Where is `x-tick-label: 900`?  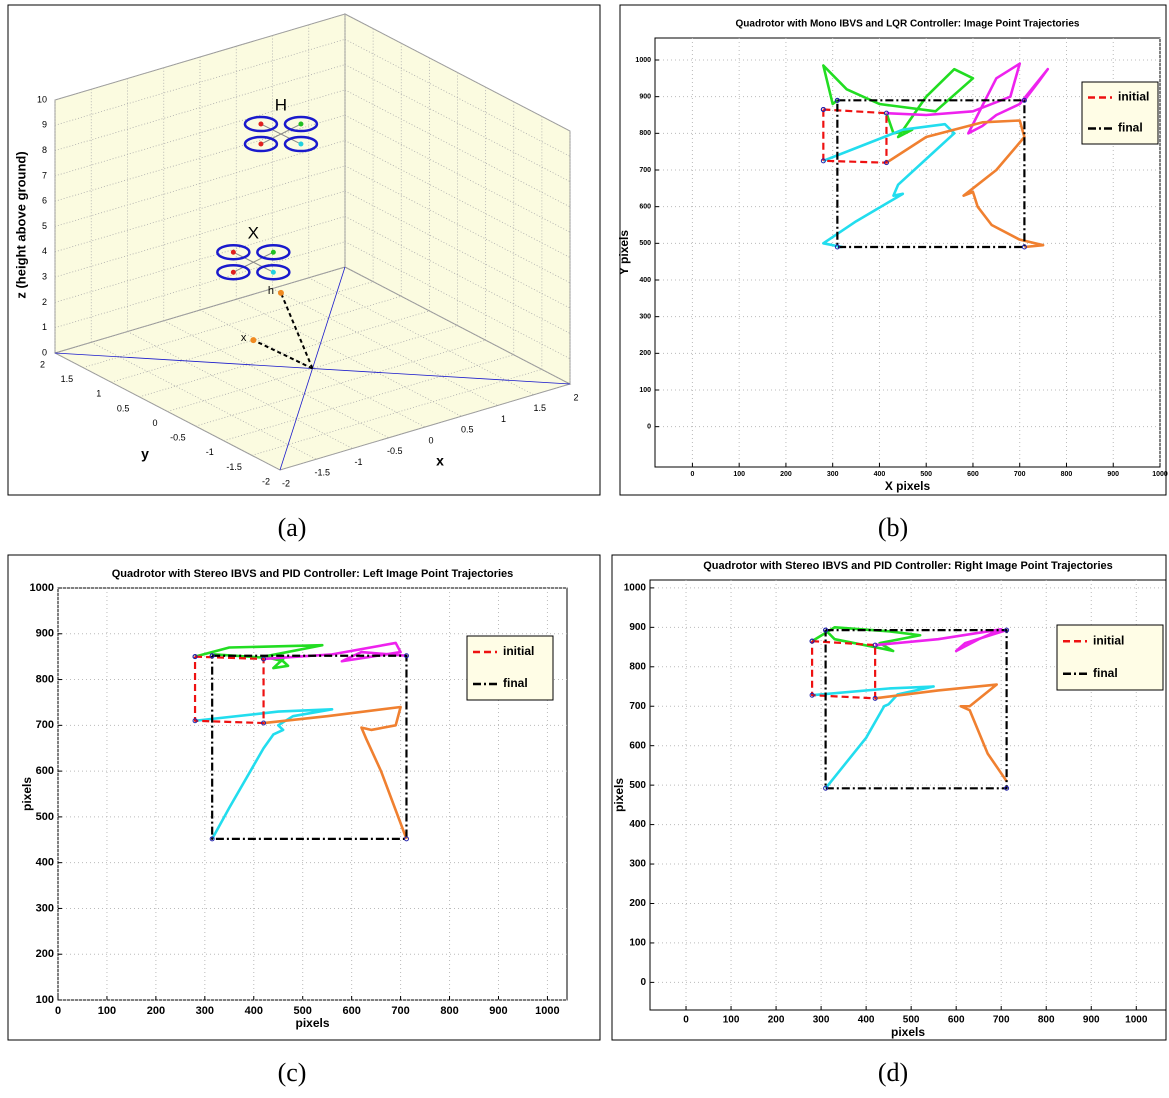 x-tick-label: 900 is located at coordinates (1113, 474).